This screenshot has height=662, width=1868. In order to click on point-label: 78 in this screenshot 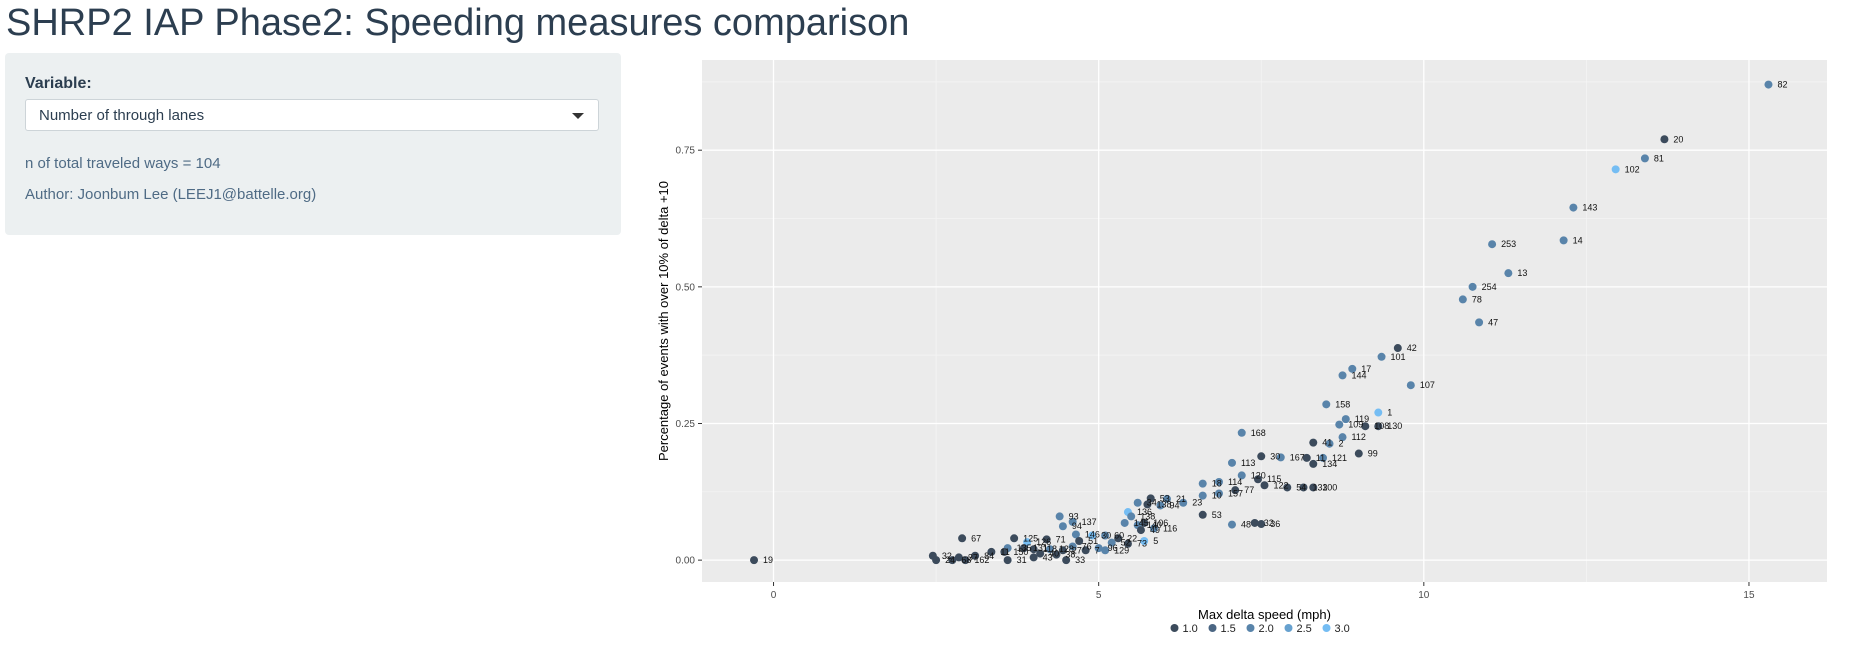, I will do `click(1477, 299)`.